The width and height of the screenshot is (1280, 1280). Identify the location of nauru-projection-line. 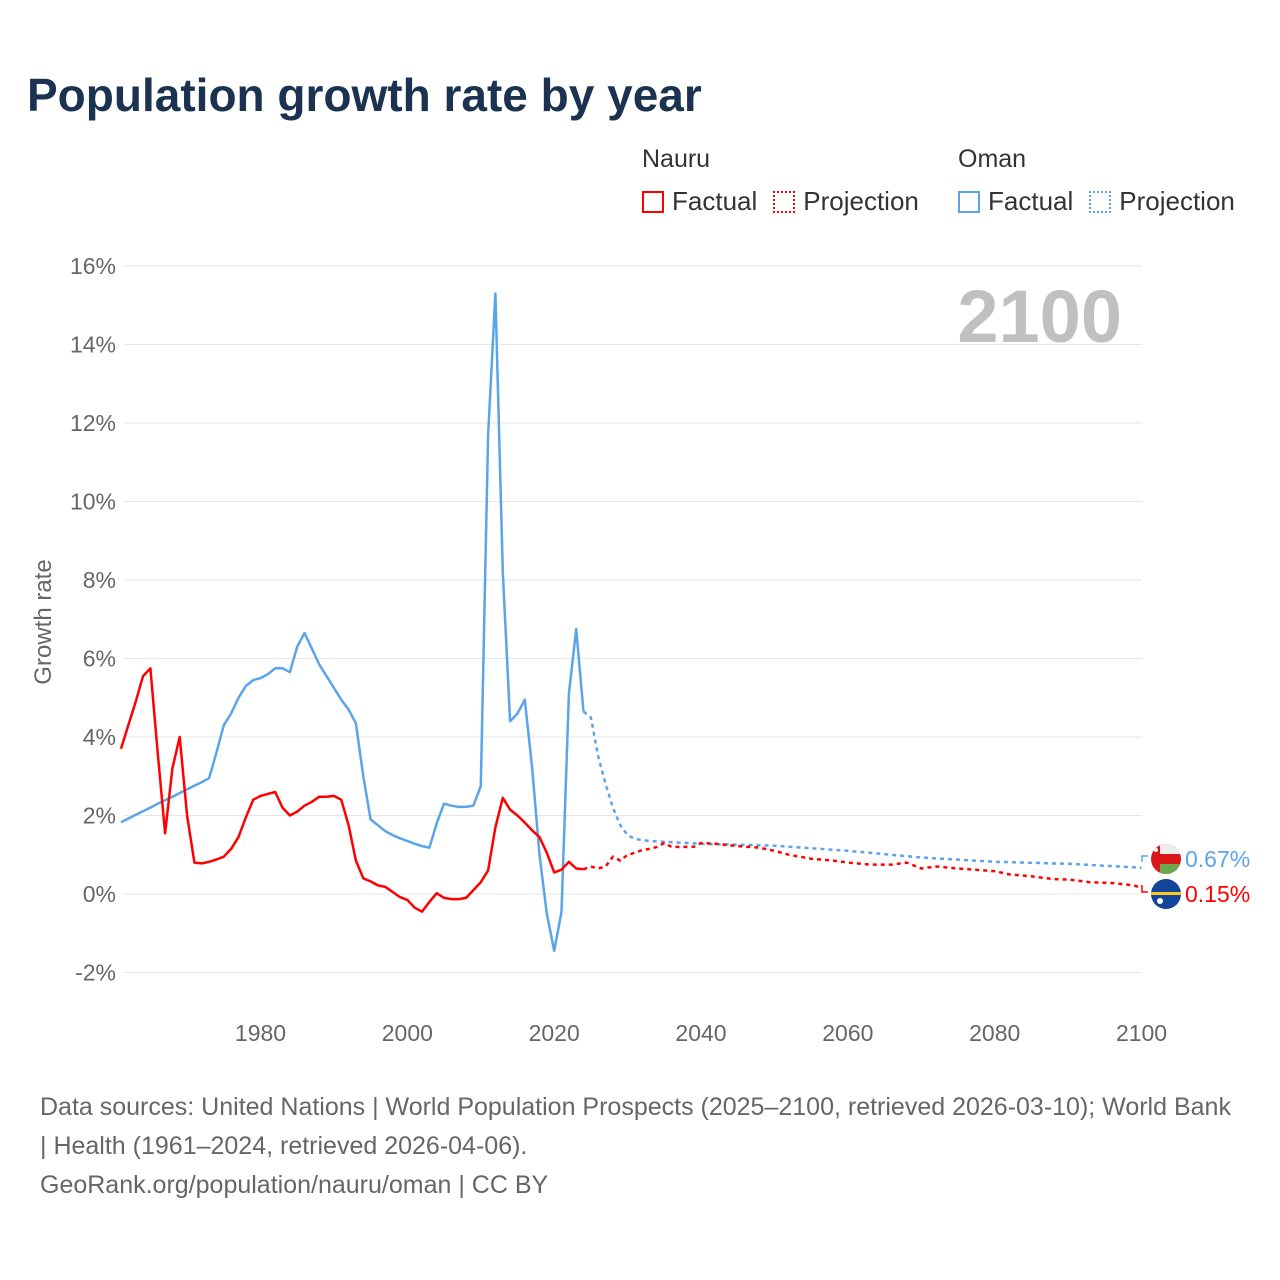
(862, 865).